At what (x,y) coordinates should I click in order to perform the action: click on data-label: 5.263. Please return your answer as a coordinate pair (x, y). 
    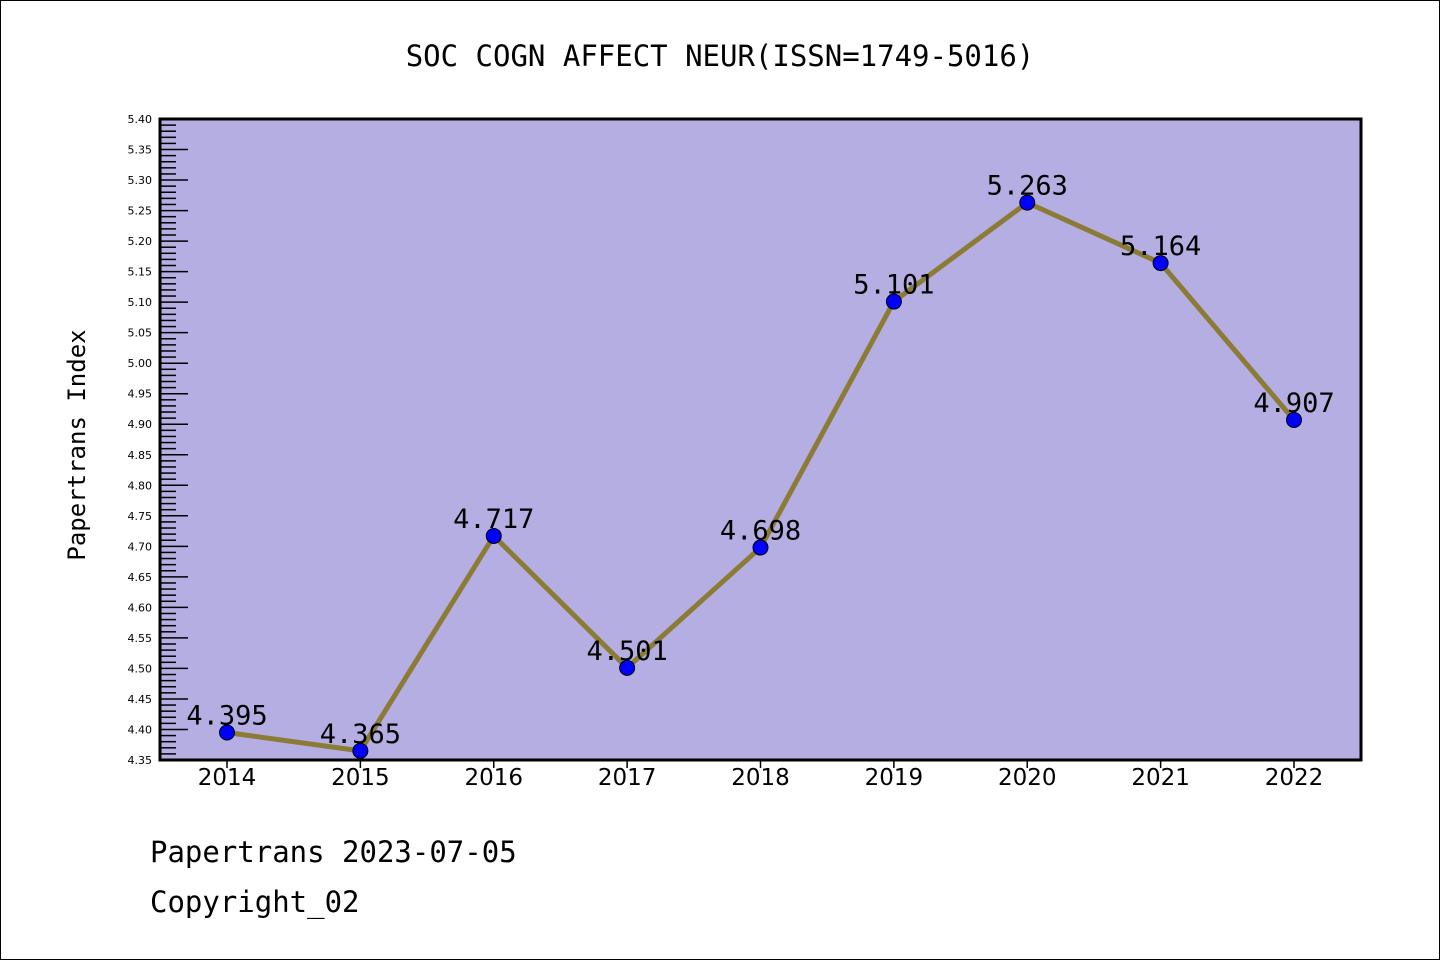
    Looking at the image, I should click on (1027, 186).